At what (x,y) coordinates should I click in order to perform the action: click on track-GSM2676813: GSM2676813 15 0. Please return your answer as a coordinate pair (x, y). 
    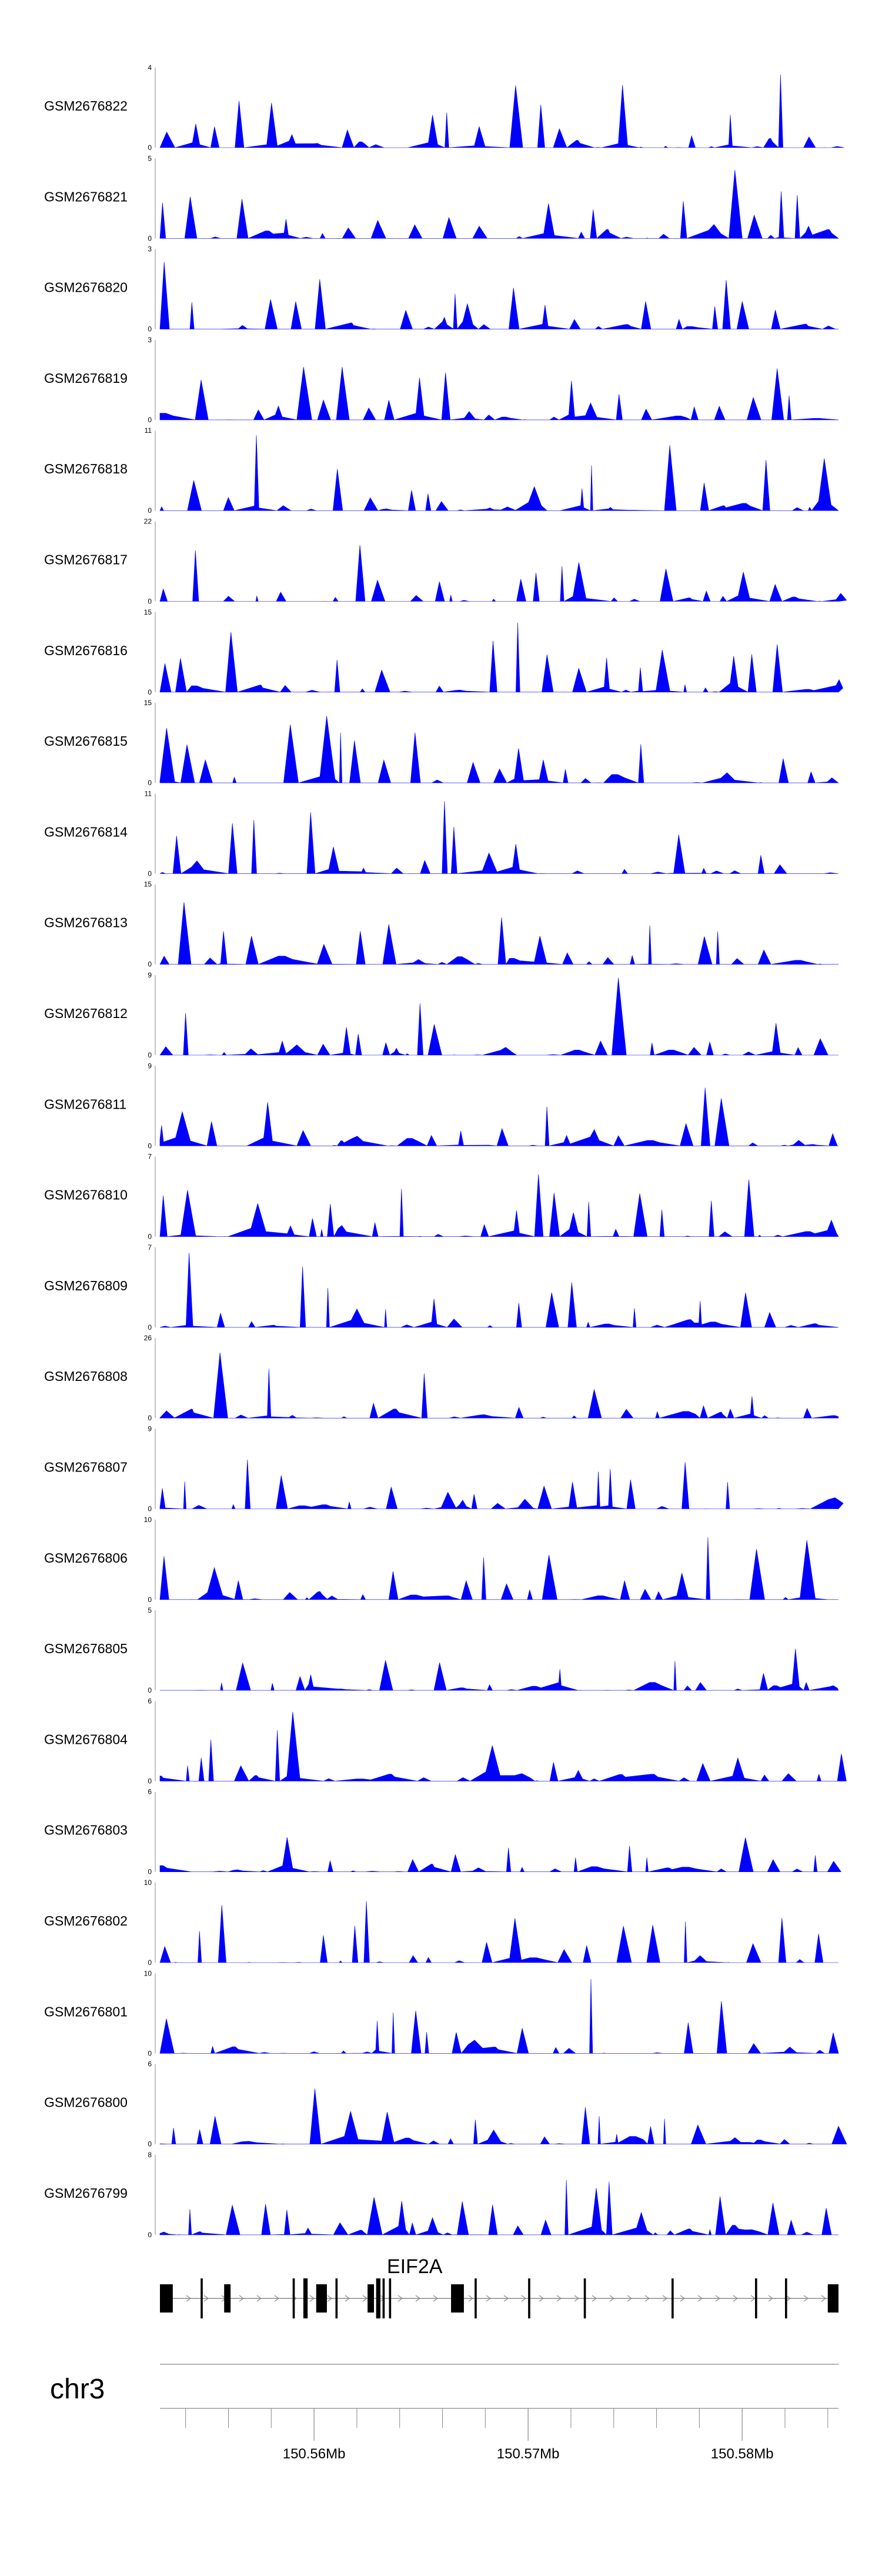
    Looking at the image, I should click on (441, 924).